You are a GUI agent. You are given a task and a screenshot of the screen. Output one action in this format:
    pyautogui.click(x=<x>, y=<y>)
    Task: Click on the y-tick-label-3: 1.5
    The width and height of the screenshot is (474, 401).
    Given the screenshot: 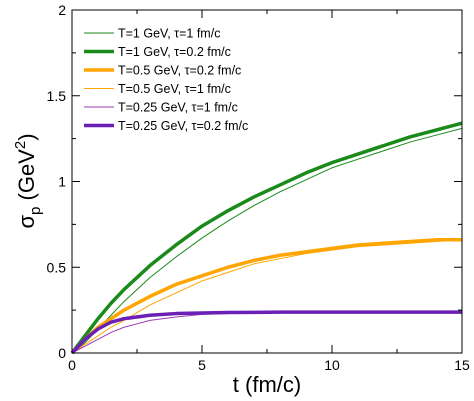 What is the action you would take?
    pyautogui.click(x=57, y=96)
    